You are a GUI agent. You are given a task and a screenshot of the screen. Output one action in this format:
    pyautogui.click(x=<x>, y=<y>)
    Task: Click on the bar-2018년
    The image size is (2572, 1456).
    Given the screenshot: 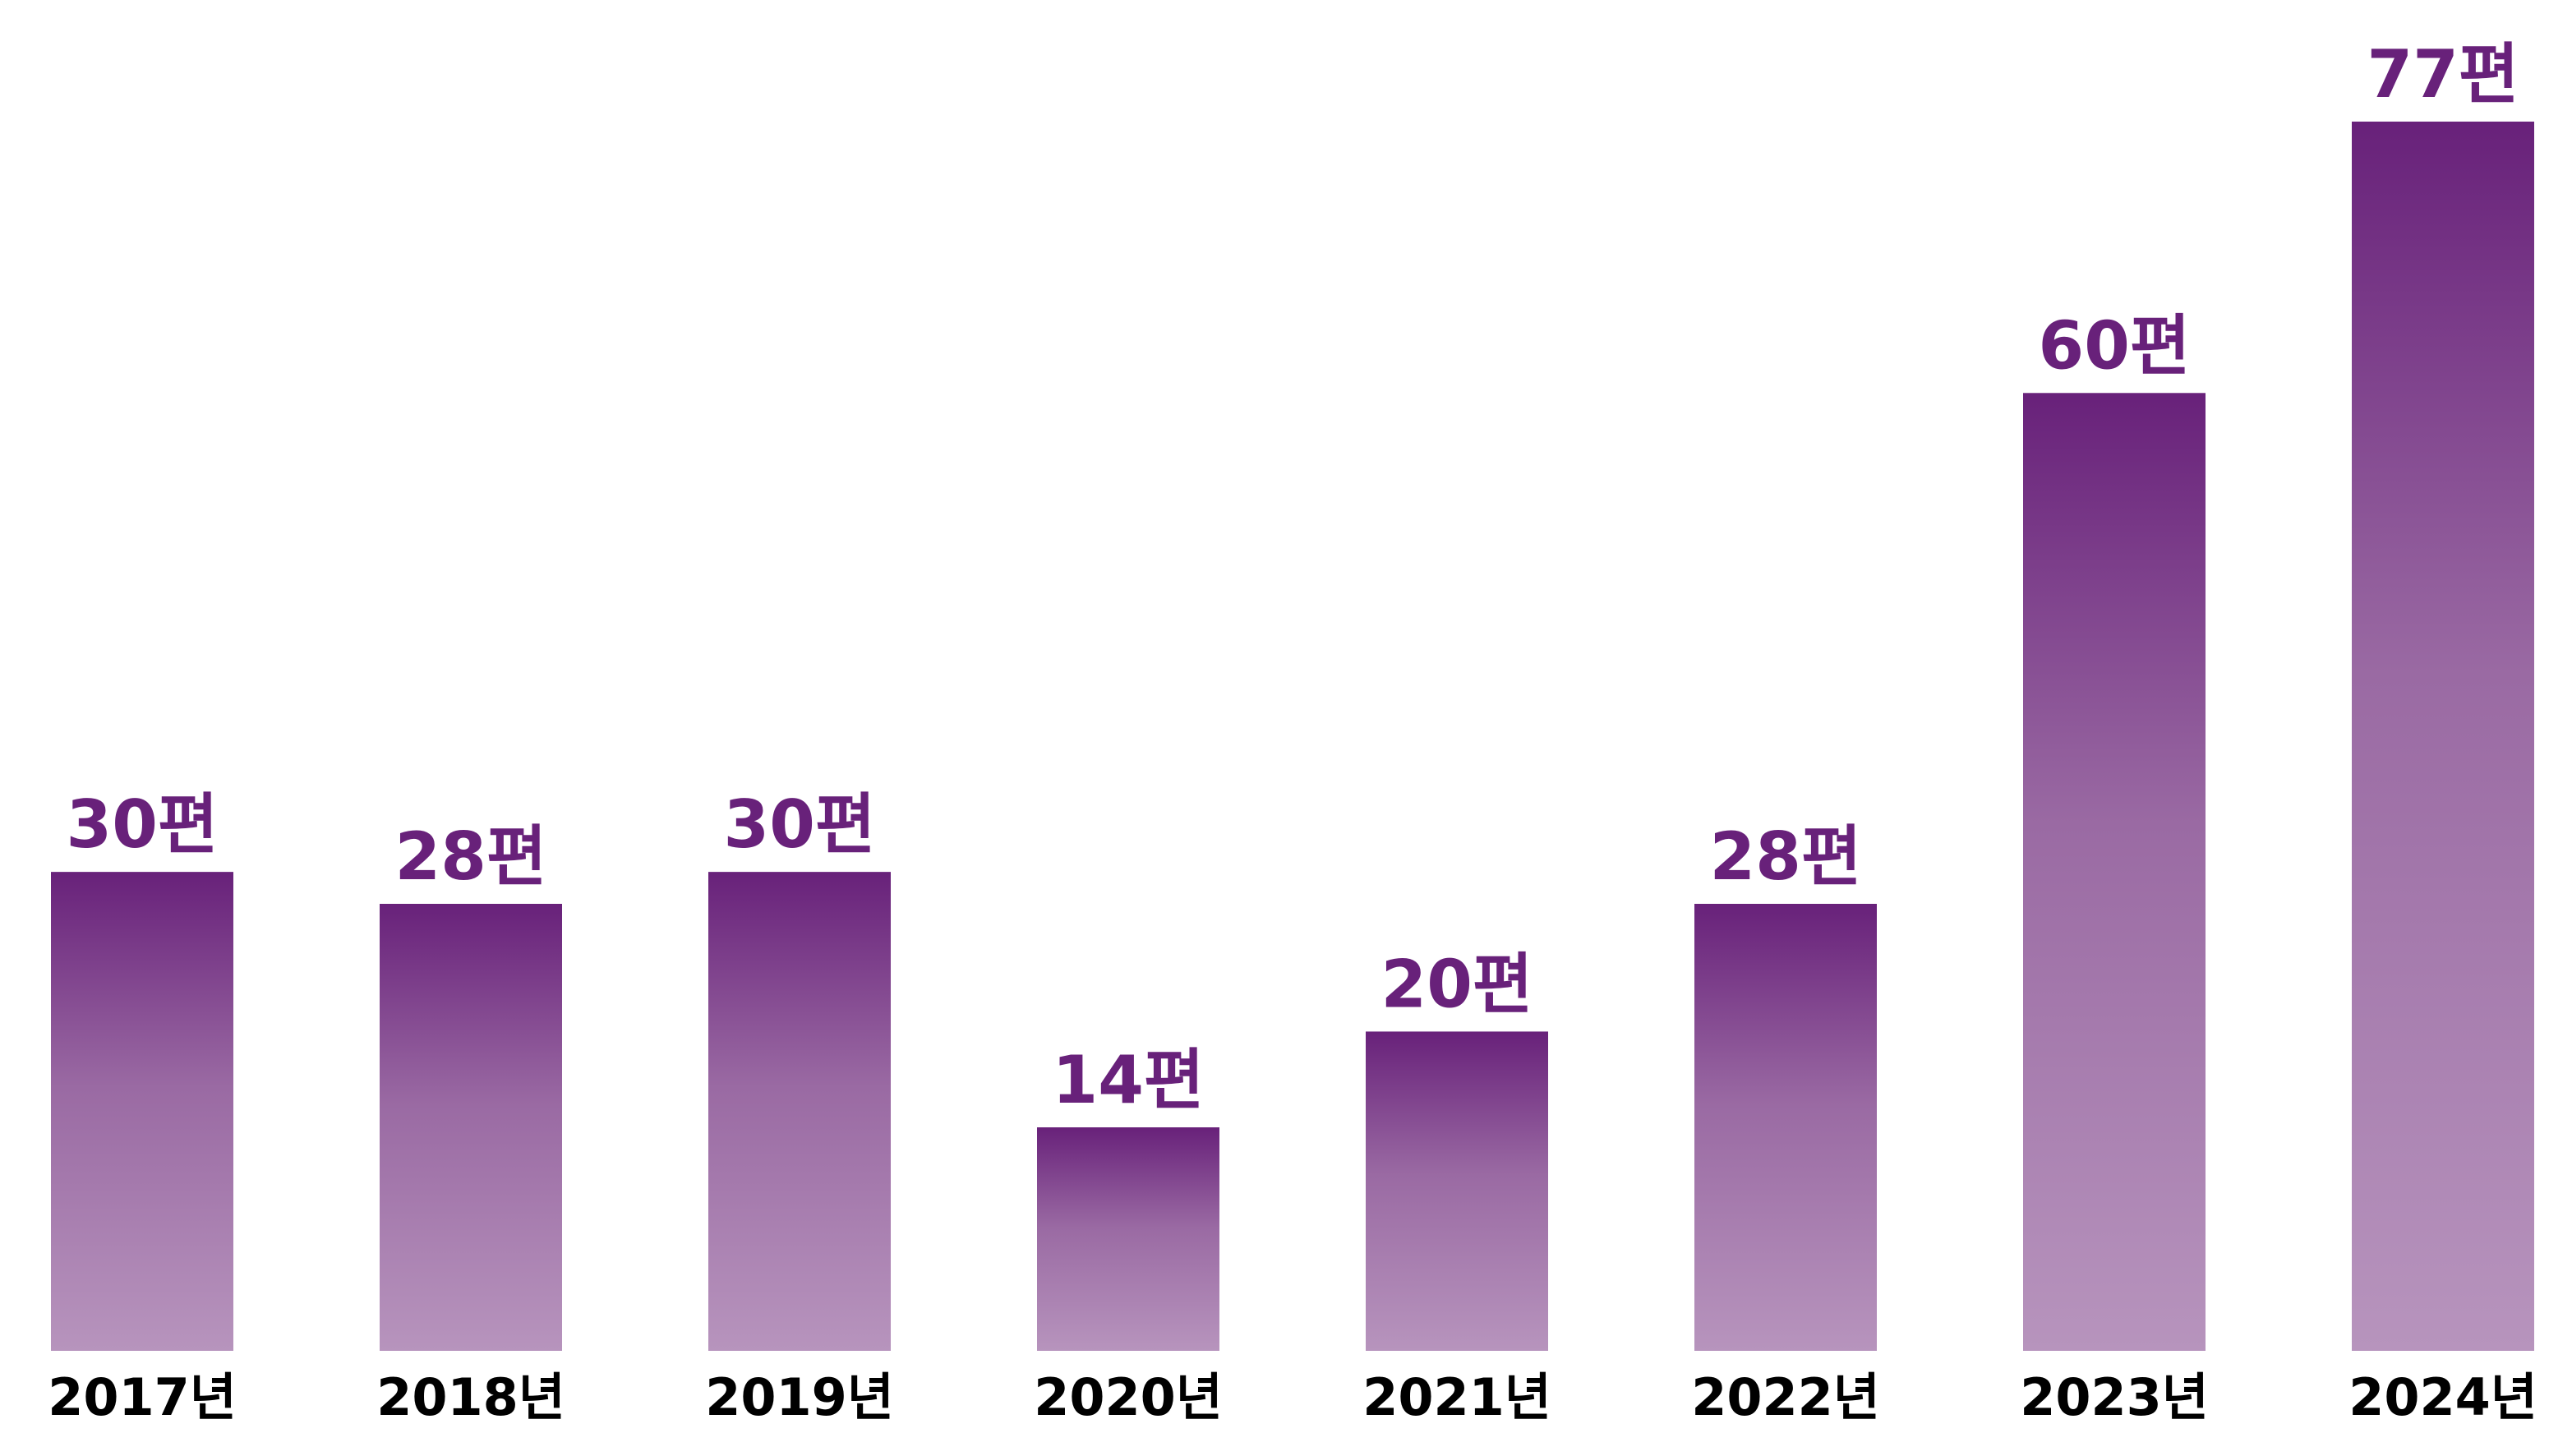 What is the action you would take?
    pyautogui.click(x=471, y=1127)
    